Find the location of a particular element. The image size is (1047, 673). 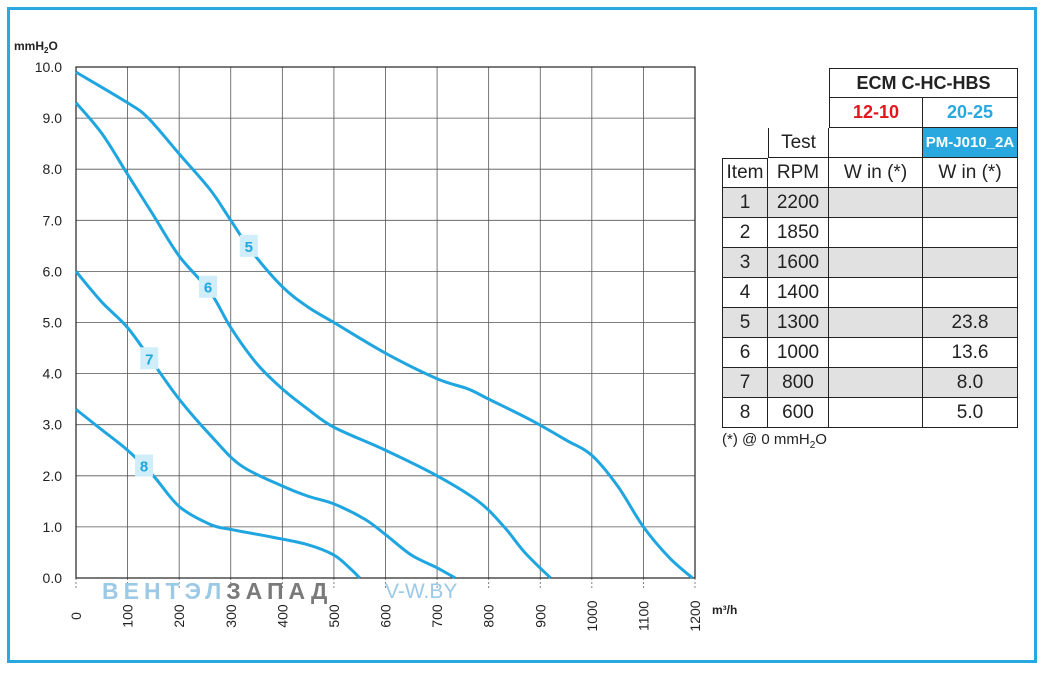

y-tick-label: 6.0 is located at coordinates (53, 271).